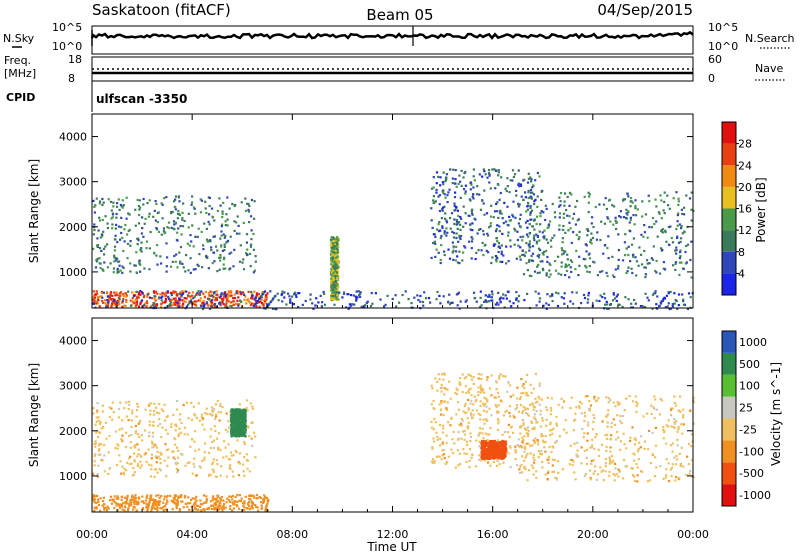 Image resolution: width=800 pixels, height=558 pixels. What do you see at coordinates (761, 209) in the screenshot?
I see `power-colorbar-label: Power [dB]` at bounding box center [761, 209].